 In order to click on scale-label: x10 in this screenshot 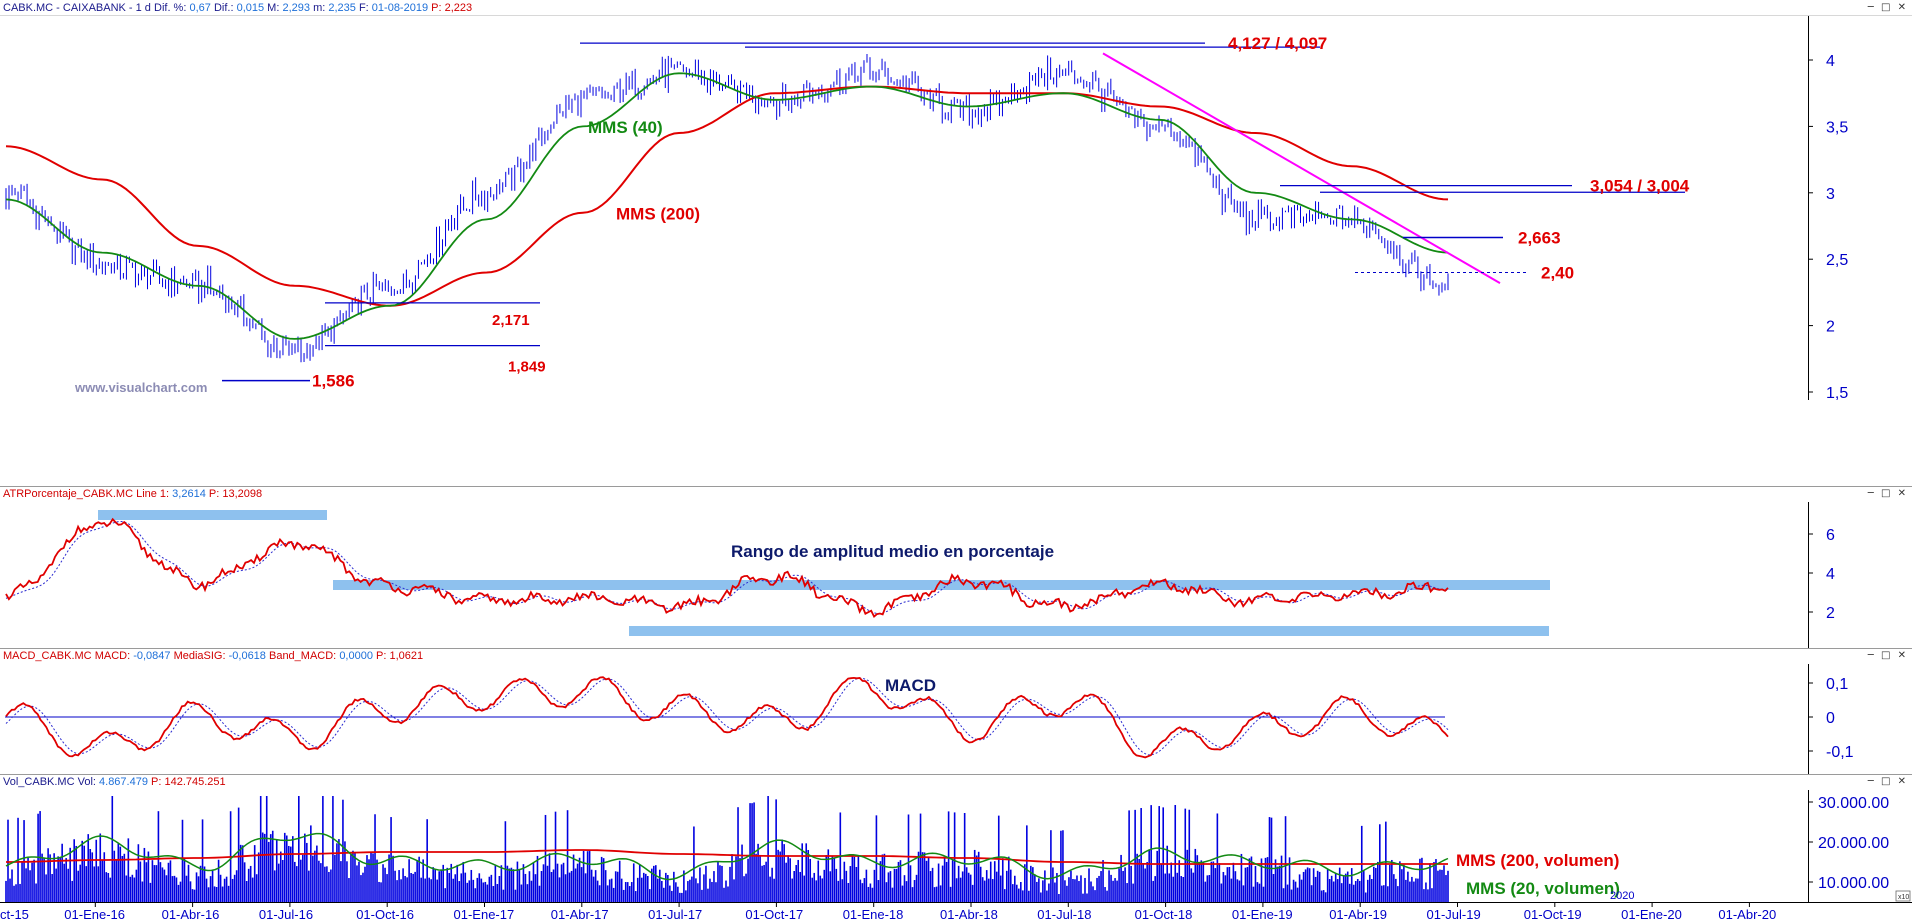, I will do `click(1903, 897)`.